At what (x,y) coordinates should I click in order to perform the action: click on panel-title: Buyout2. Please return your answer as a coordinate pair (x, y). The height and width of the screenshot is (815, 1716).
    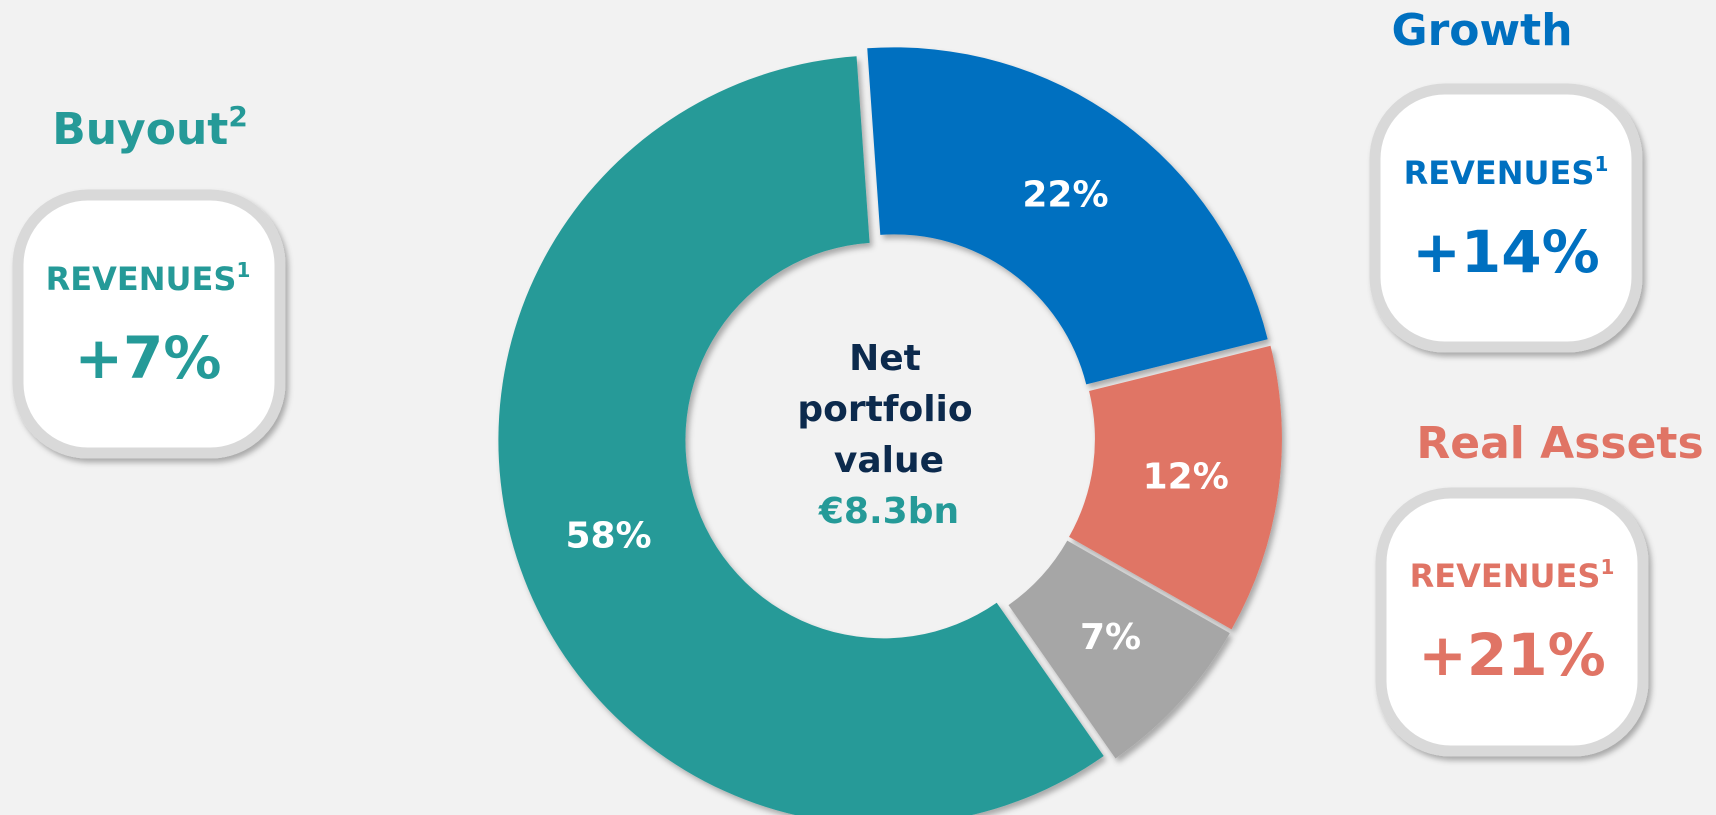
    Looking at the image, I should click on (150, 127).